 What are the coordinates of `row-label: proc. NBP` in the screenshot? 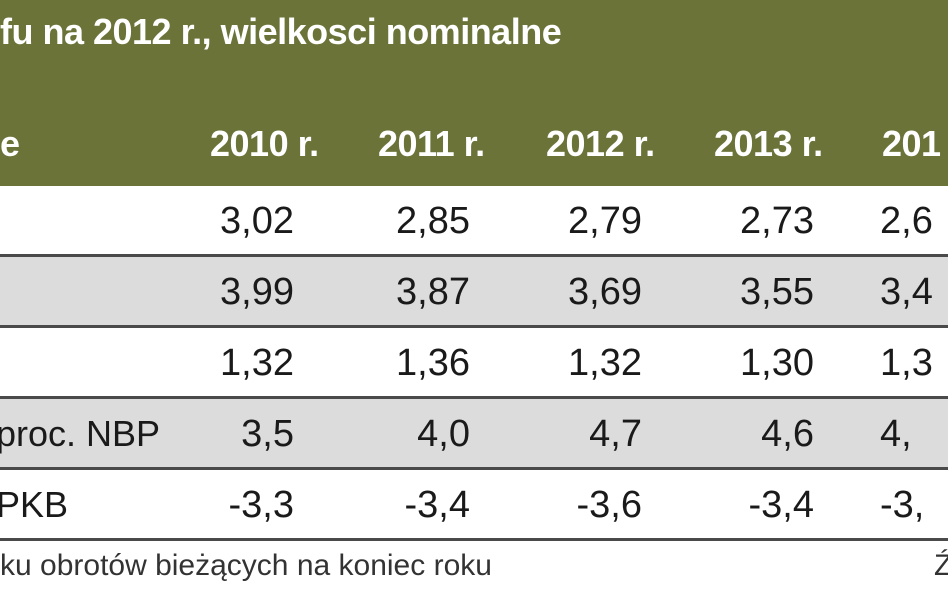 It's located at (80, 433).